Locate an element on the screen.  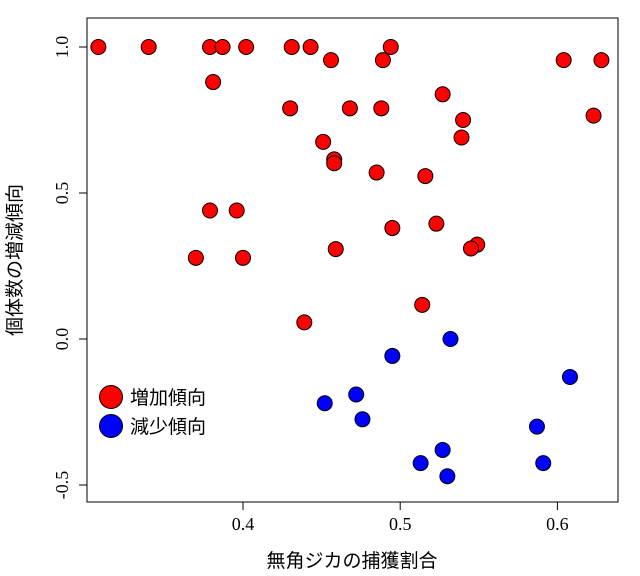
x-tick-label: 0.5 is located at coordinates (400, 524).